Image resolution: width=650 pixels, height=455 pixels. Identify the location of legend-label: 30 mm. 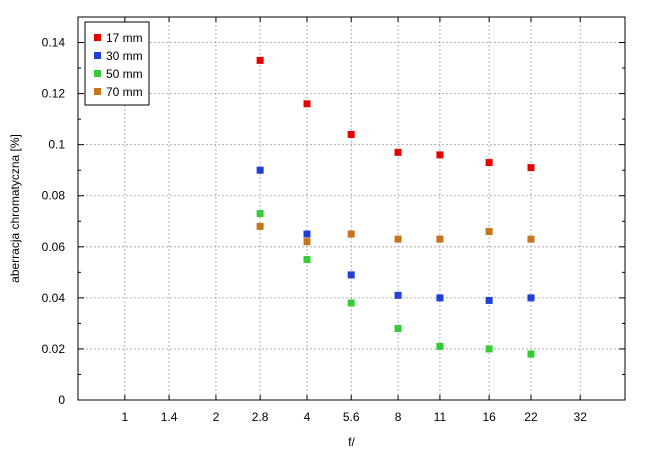
(124, 56).